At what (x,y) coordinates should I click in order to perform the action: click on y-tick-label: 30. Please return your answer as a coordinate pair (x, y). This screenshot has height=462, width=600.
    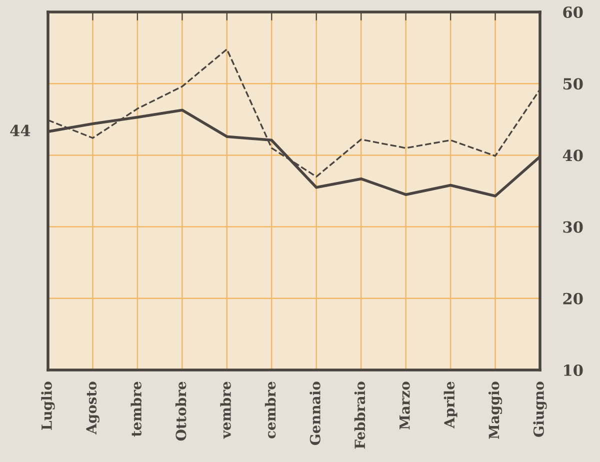
    Looking at the image, I should click on (573, 227).